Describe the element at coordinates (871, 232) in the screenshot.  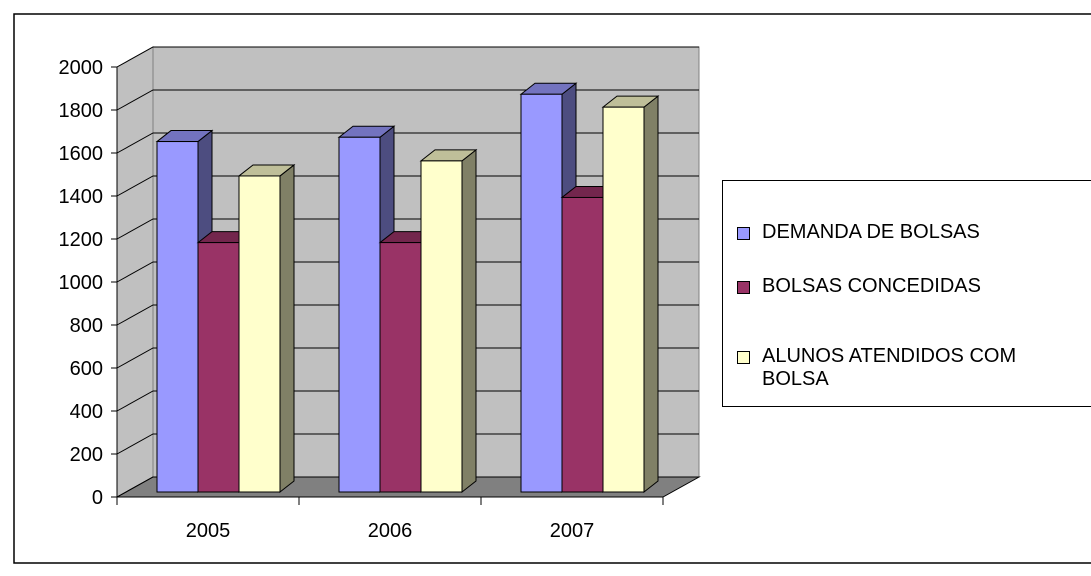
I see `legend-label: DEMANDA DE BOLSAS` at that location.